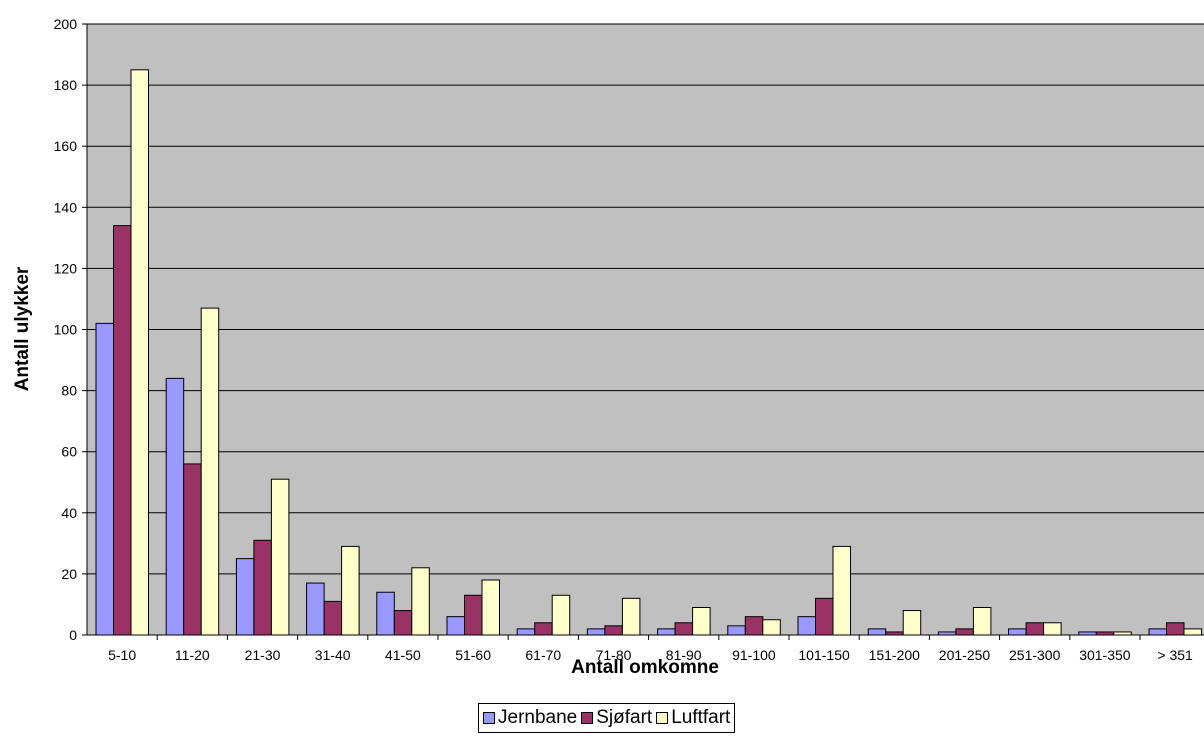 The width and height of the screenshot is (1204, 756). I want to click on x-tick-label-14: 301-350, so click(1105, 655).